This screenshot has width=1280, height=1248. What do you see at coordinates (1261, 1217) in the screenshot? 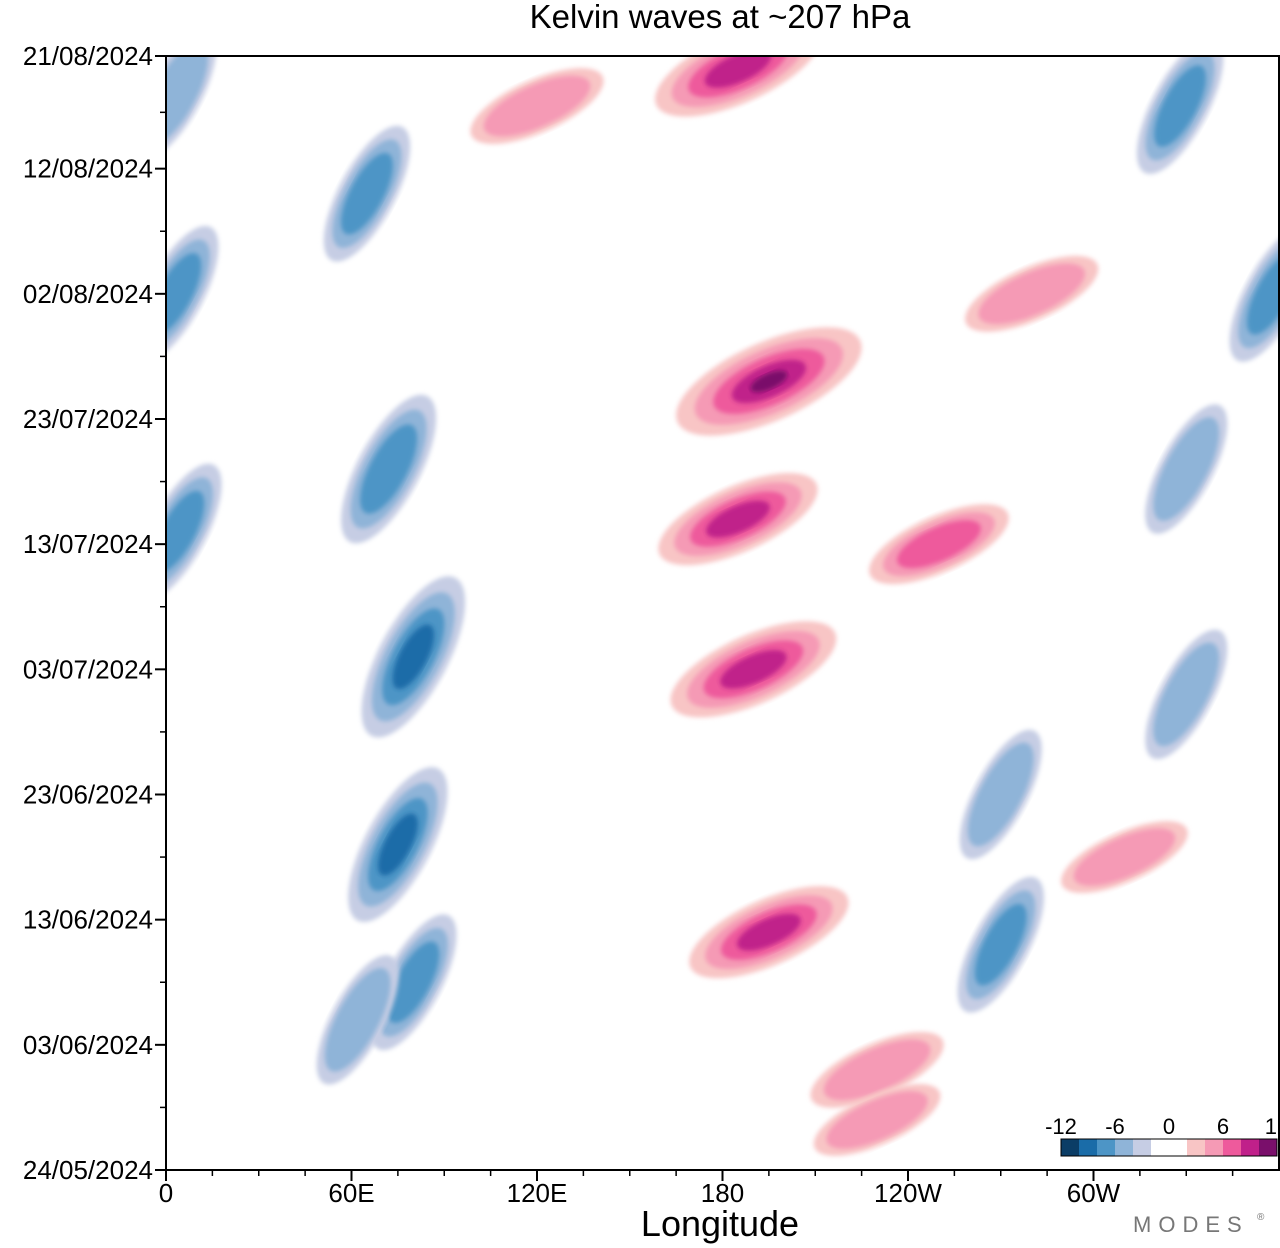
I see `registered-mark: ®` at bounding box center [1261, 1217].